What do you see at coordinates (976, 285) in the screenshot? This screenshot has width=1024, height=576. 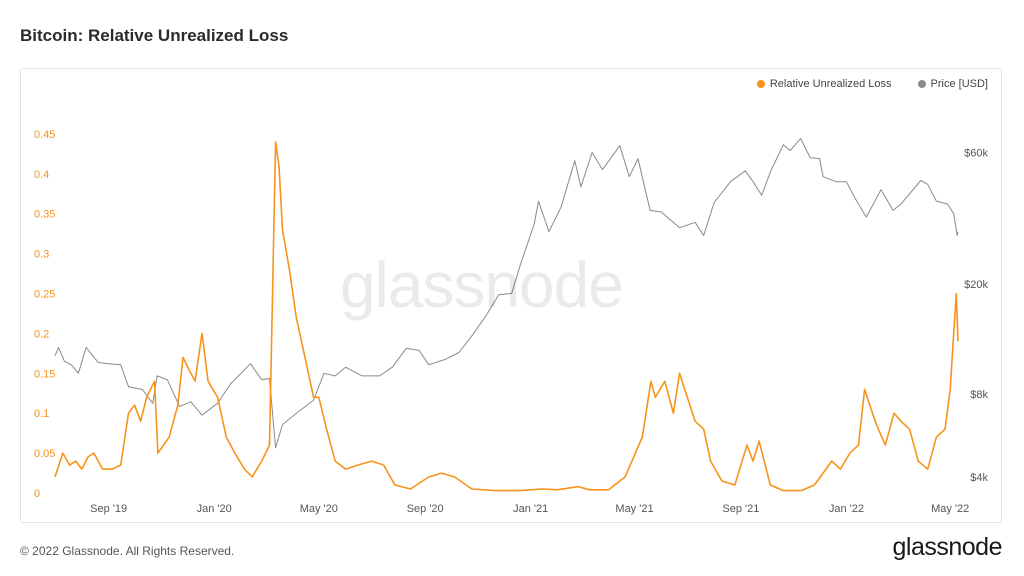 I see `y-right-tick-label: $20k` at bounding box center [976, 285].